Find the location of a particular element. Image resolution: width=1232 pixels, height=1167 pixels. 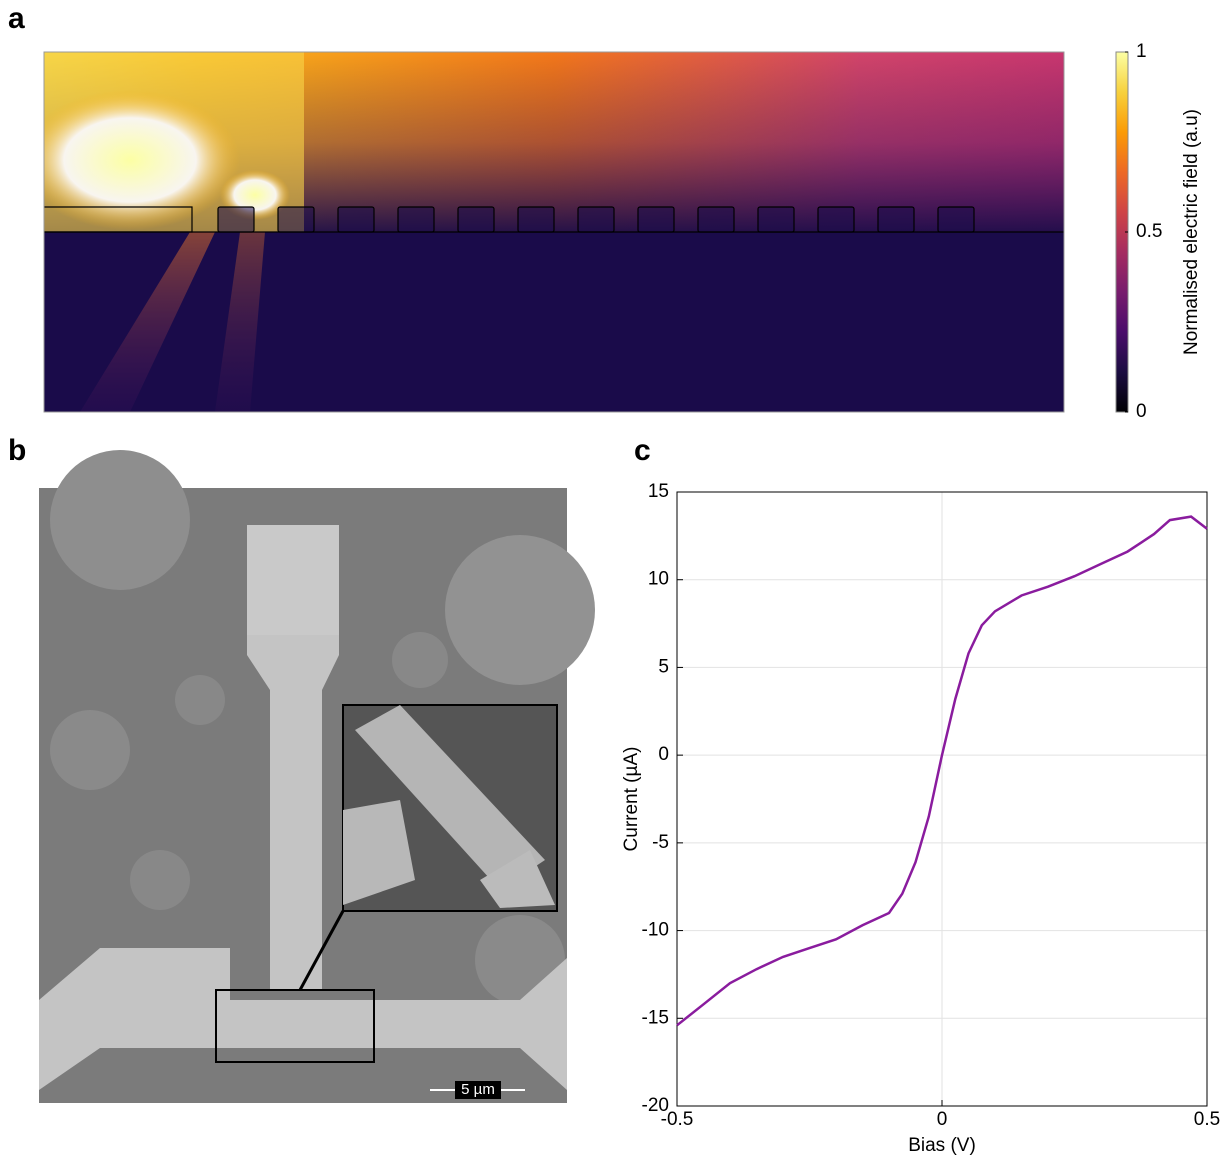

grating-outline is located at coordinates (554, 219).